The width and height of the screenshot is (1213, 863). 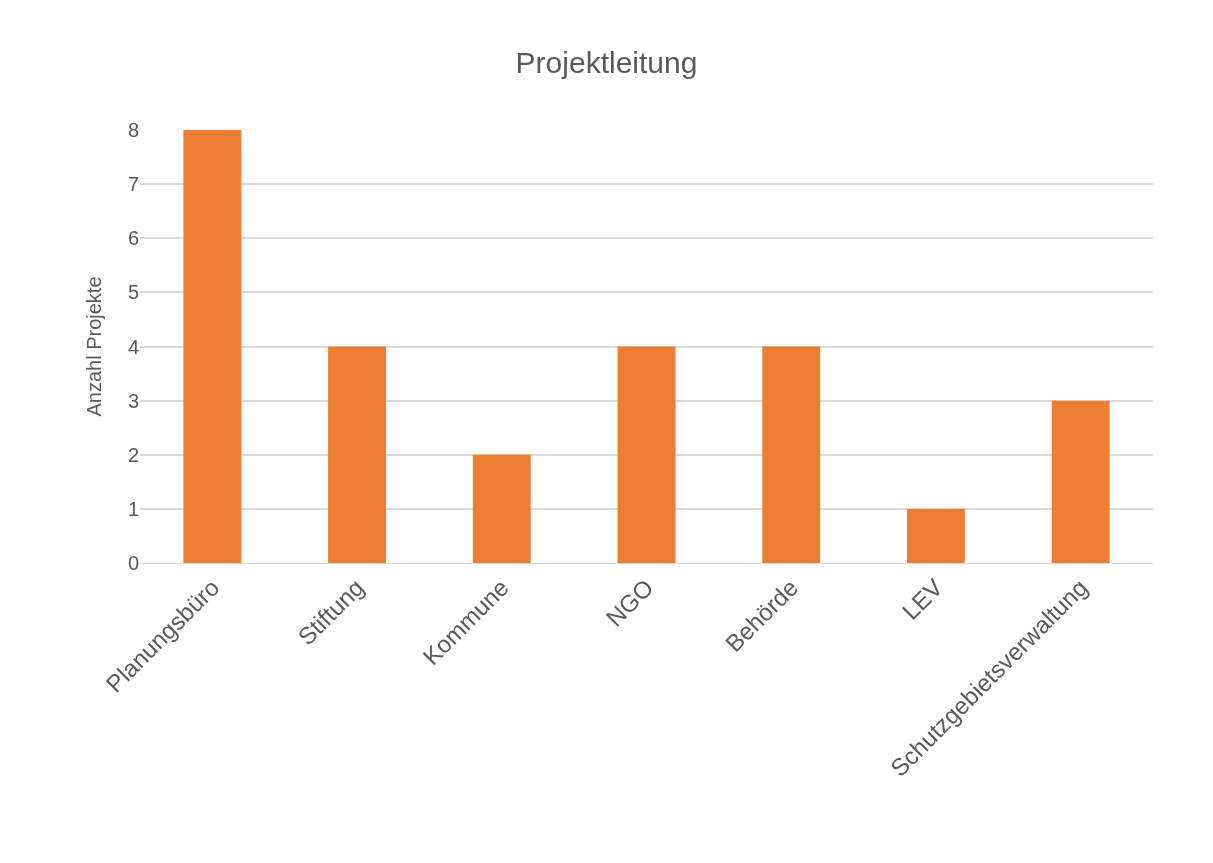 I want to click on y-axis-title: Anzahl Projekte, so click(x=94, y=346).